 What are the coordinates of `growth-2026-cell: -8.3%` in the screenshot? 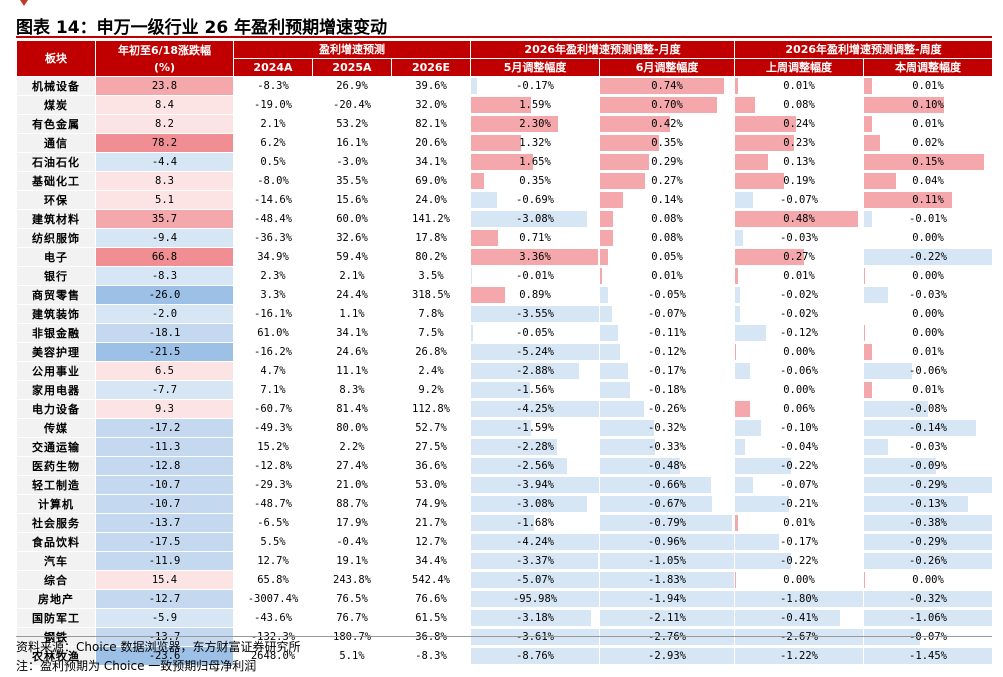 It's located at (431, 656).